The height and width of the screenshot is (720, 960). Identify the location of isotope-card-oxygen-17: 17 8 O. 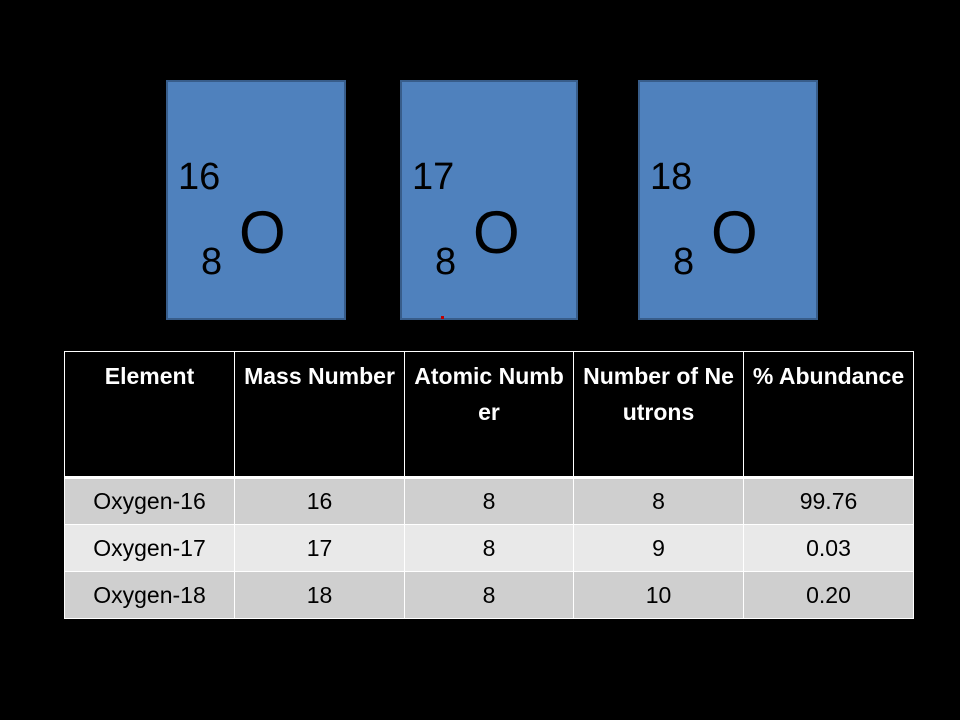
(489, 200).